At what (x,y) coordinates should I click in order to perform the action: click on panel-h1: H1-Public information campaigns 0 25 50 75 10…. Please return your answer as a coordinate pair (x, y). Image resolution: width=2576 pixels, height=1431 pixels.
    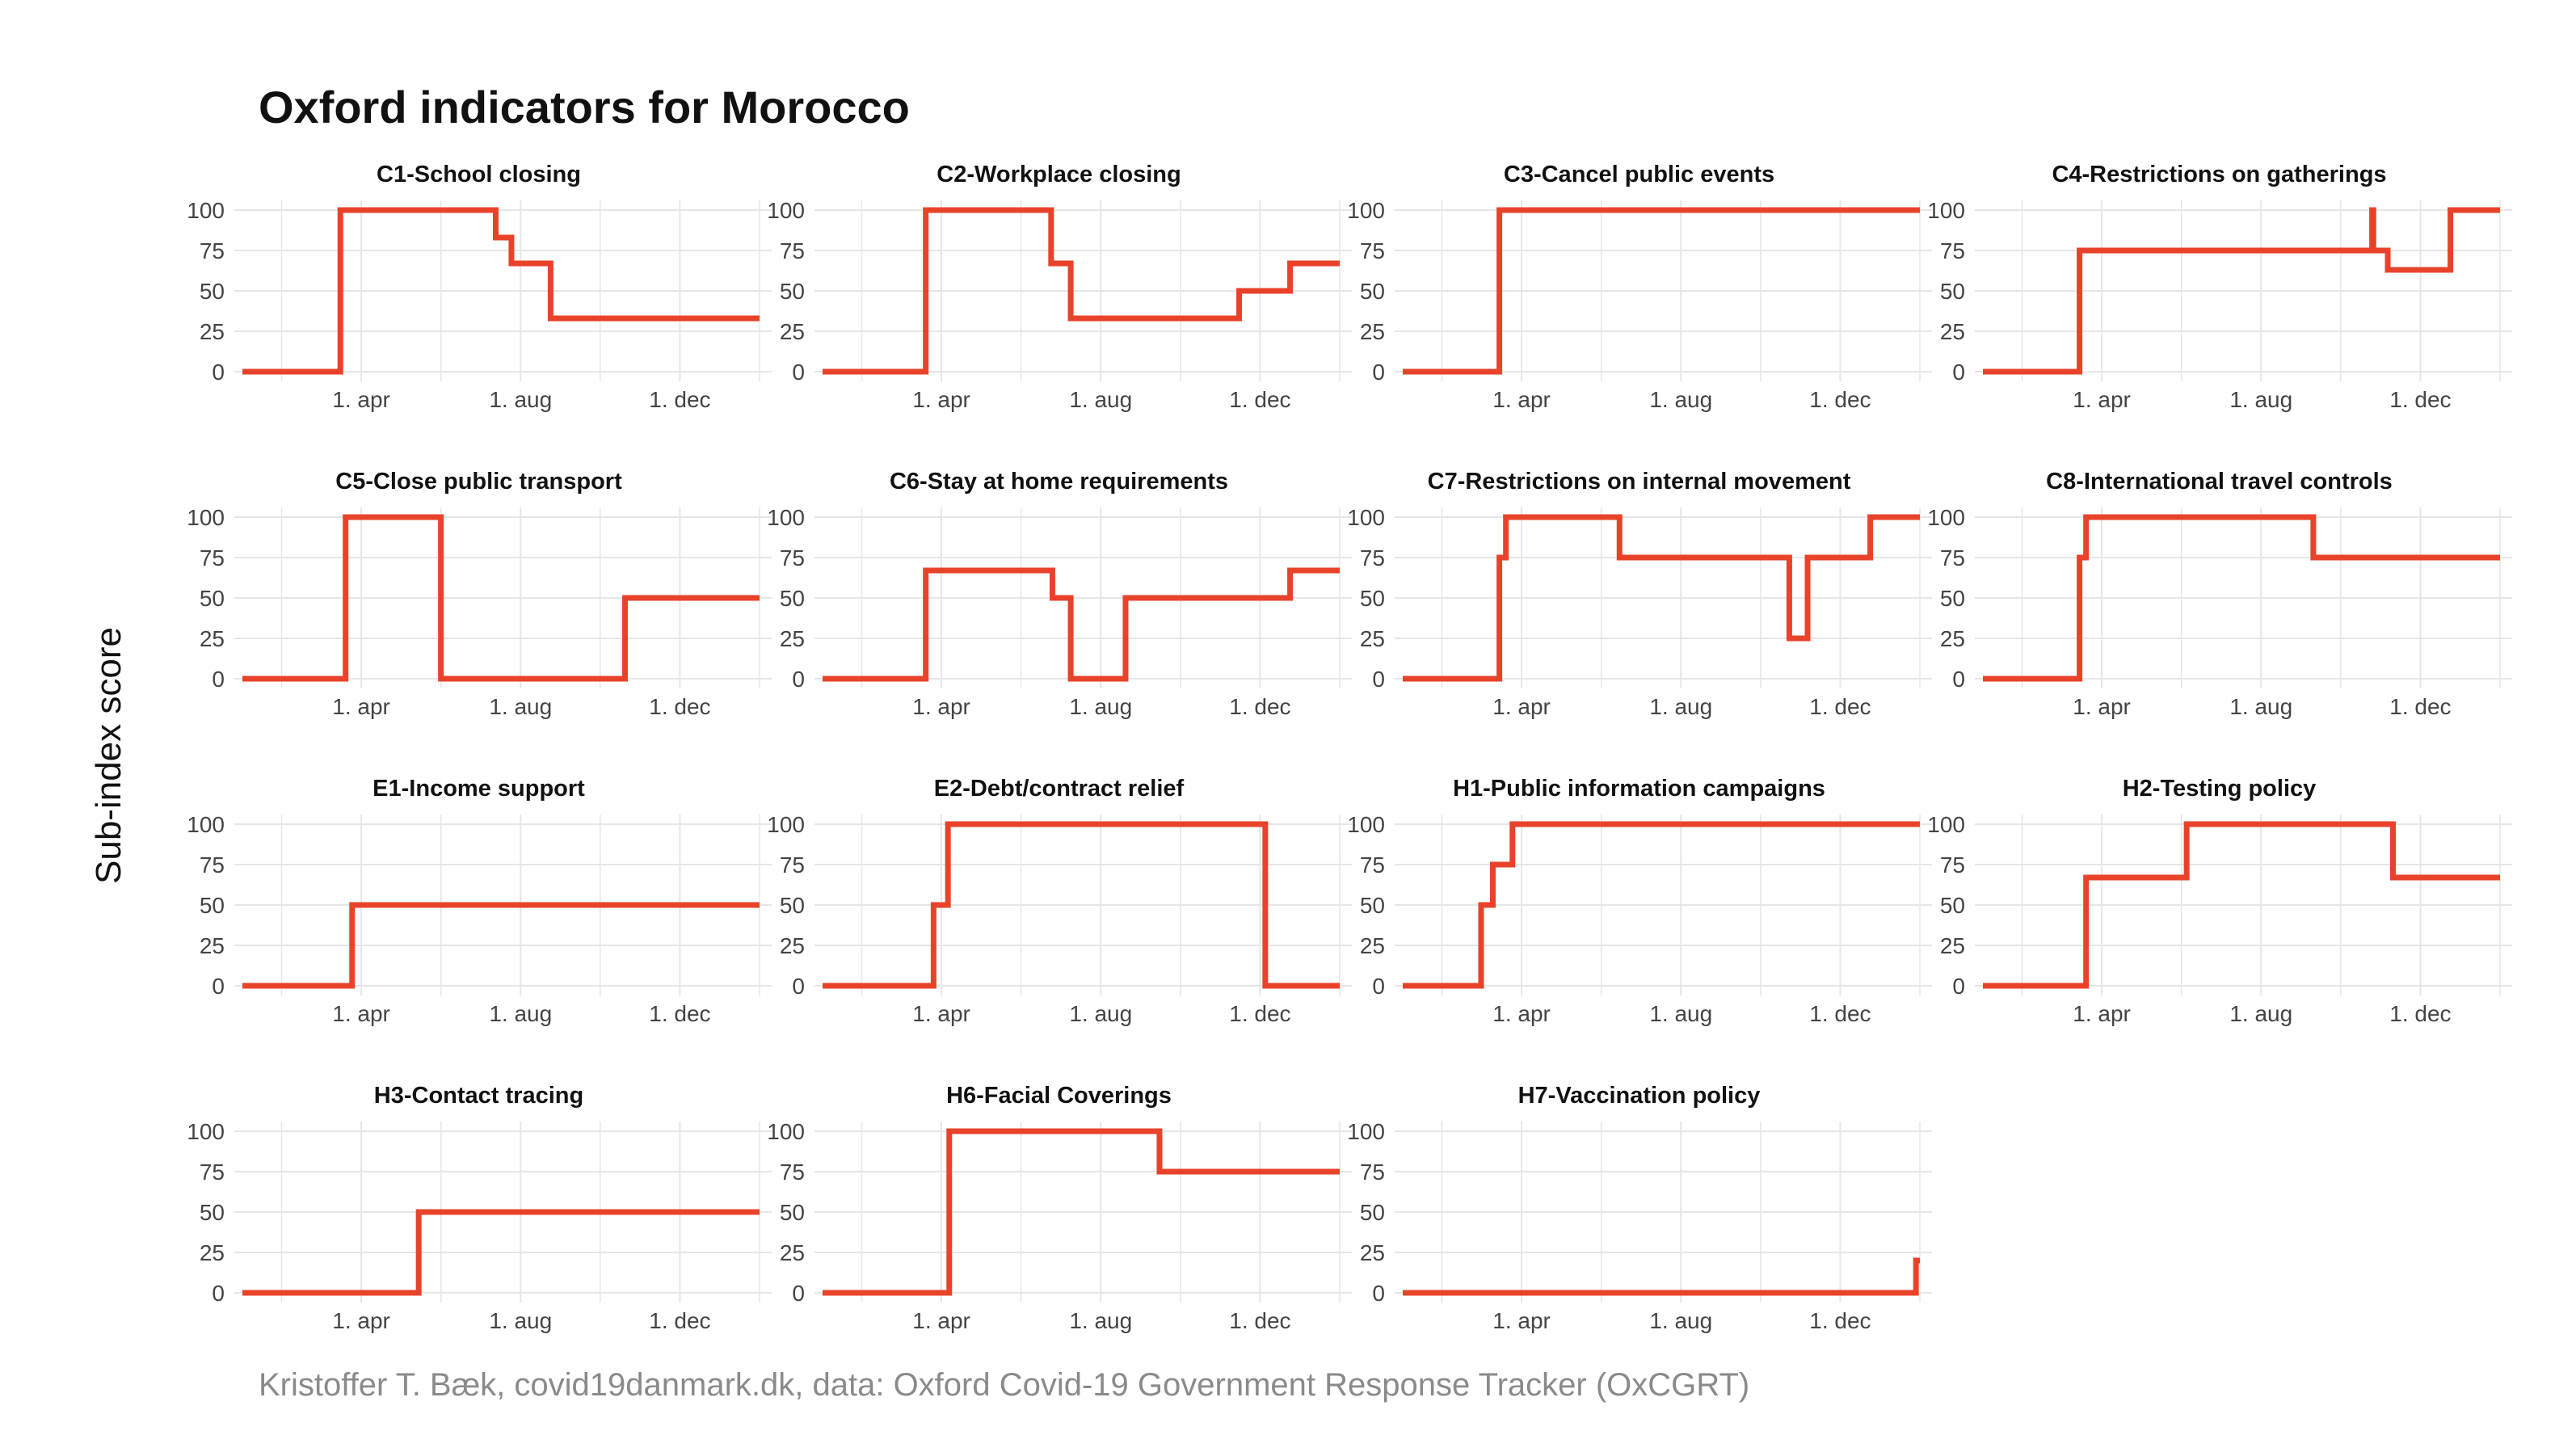
    Looking at the image, I should click on (1639, 925).